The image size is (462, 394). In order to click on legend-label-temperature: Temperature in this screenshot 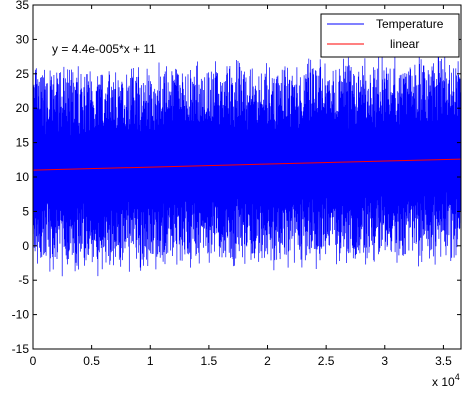, I will do `click(410, 24)`.